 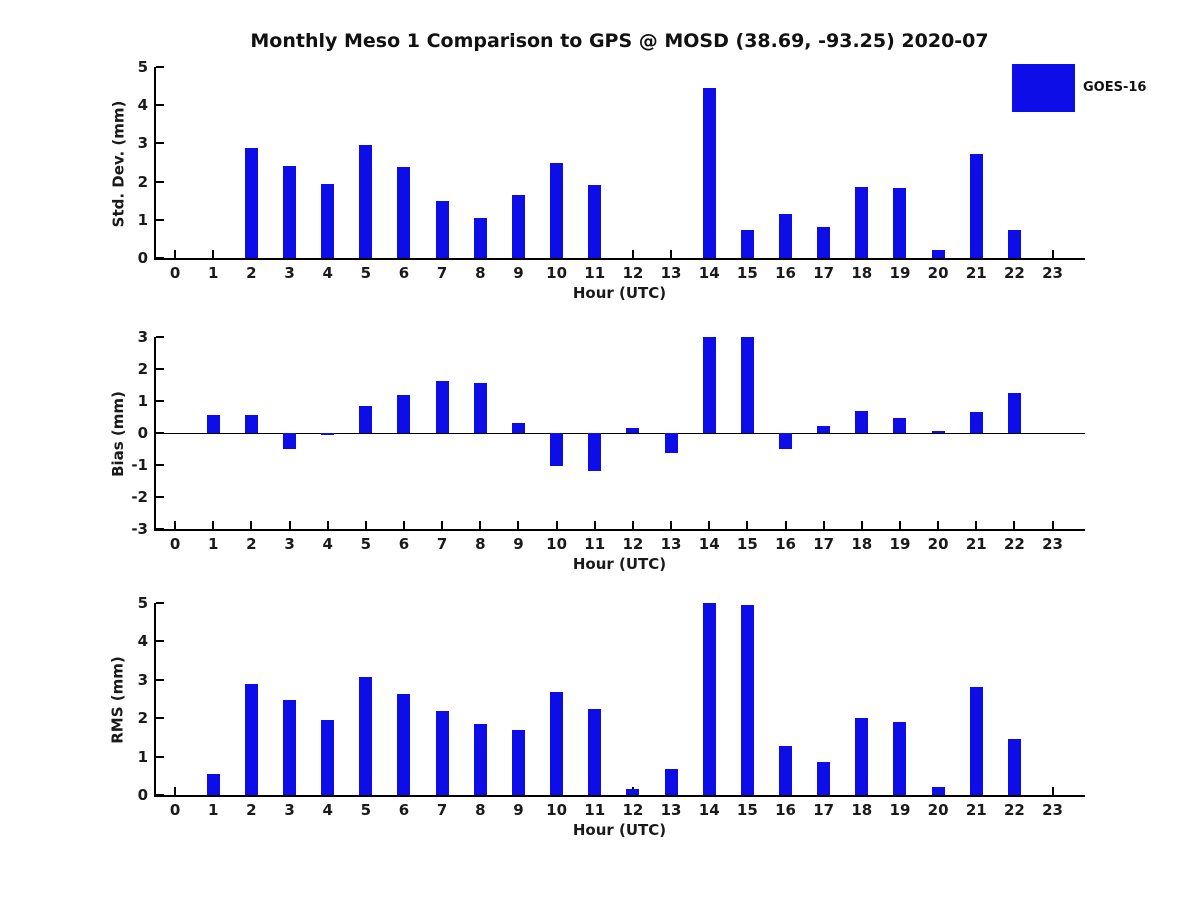 I want to click on x-tick-label: 17, so click(x=824, y=810).